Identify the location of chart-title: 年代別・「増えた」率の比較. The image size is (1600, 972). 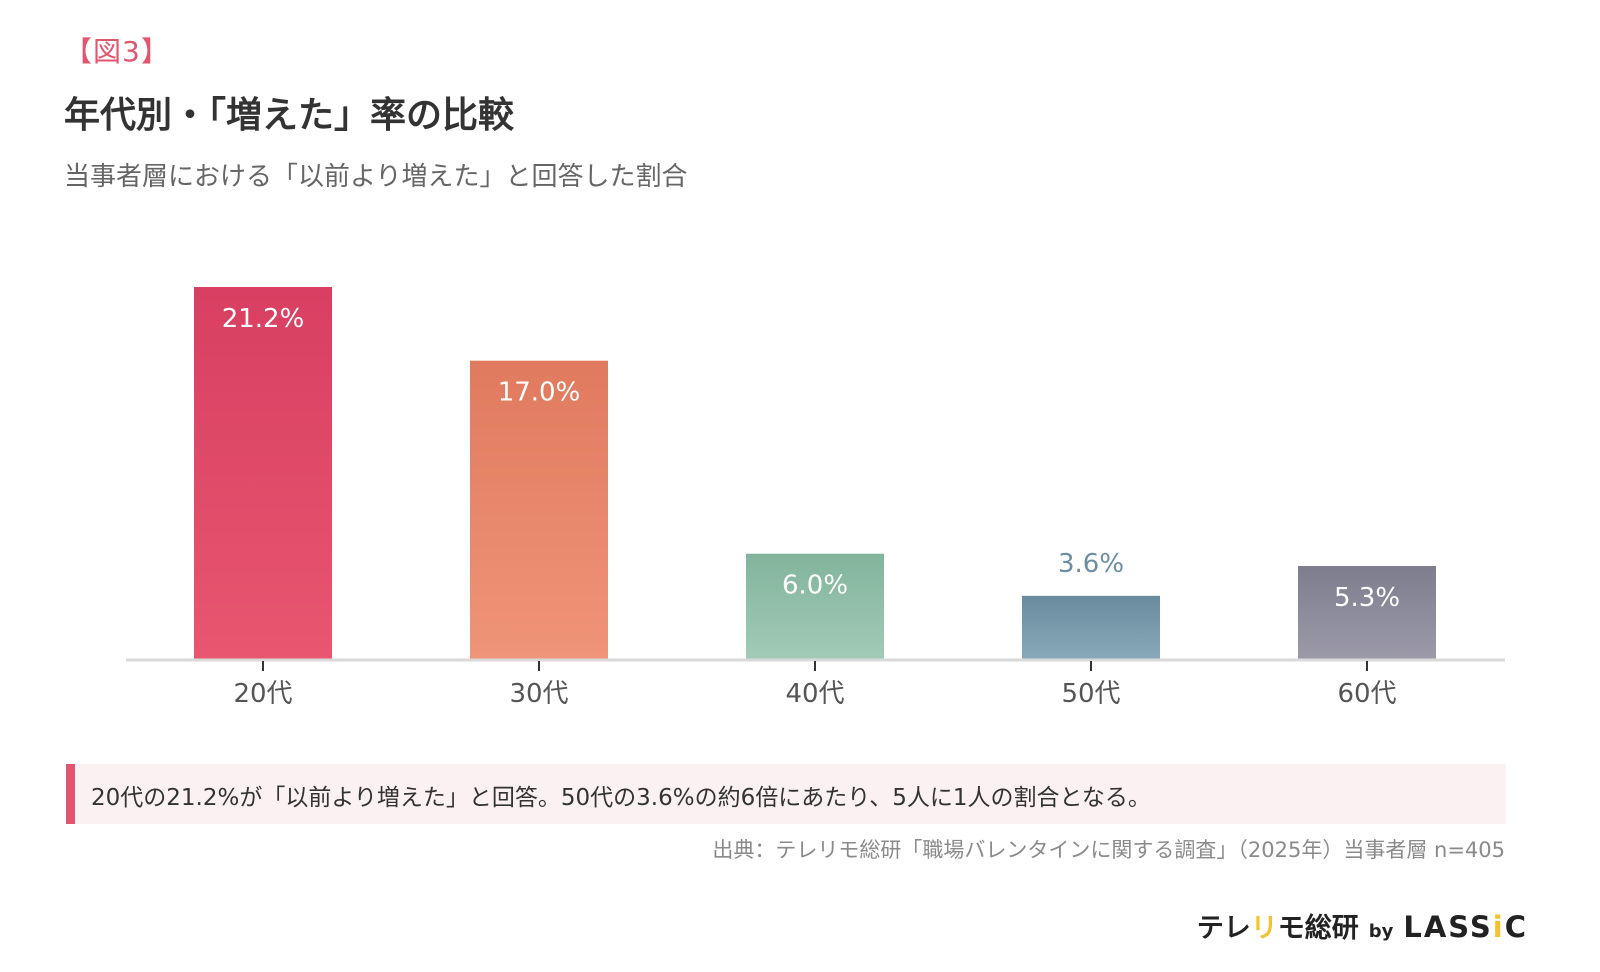
(289, 115).